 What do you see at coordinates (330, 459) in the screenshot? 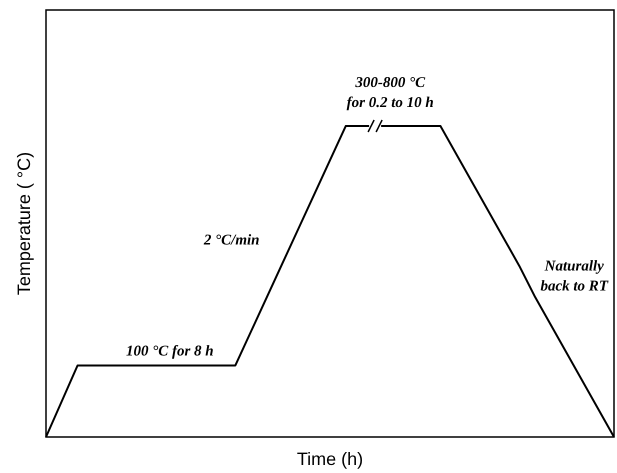
I see `x-axis-title: Time (h)` at bounding box center [330, 459].